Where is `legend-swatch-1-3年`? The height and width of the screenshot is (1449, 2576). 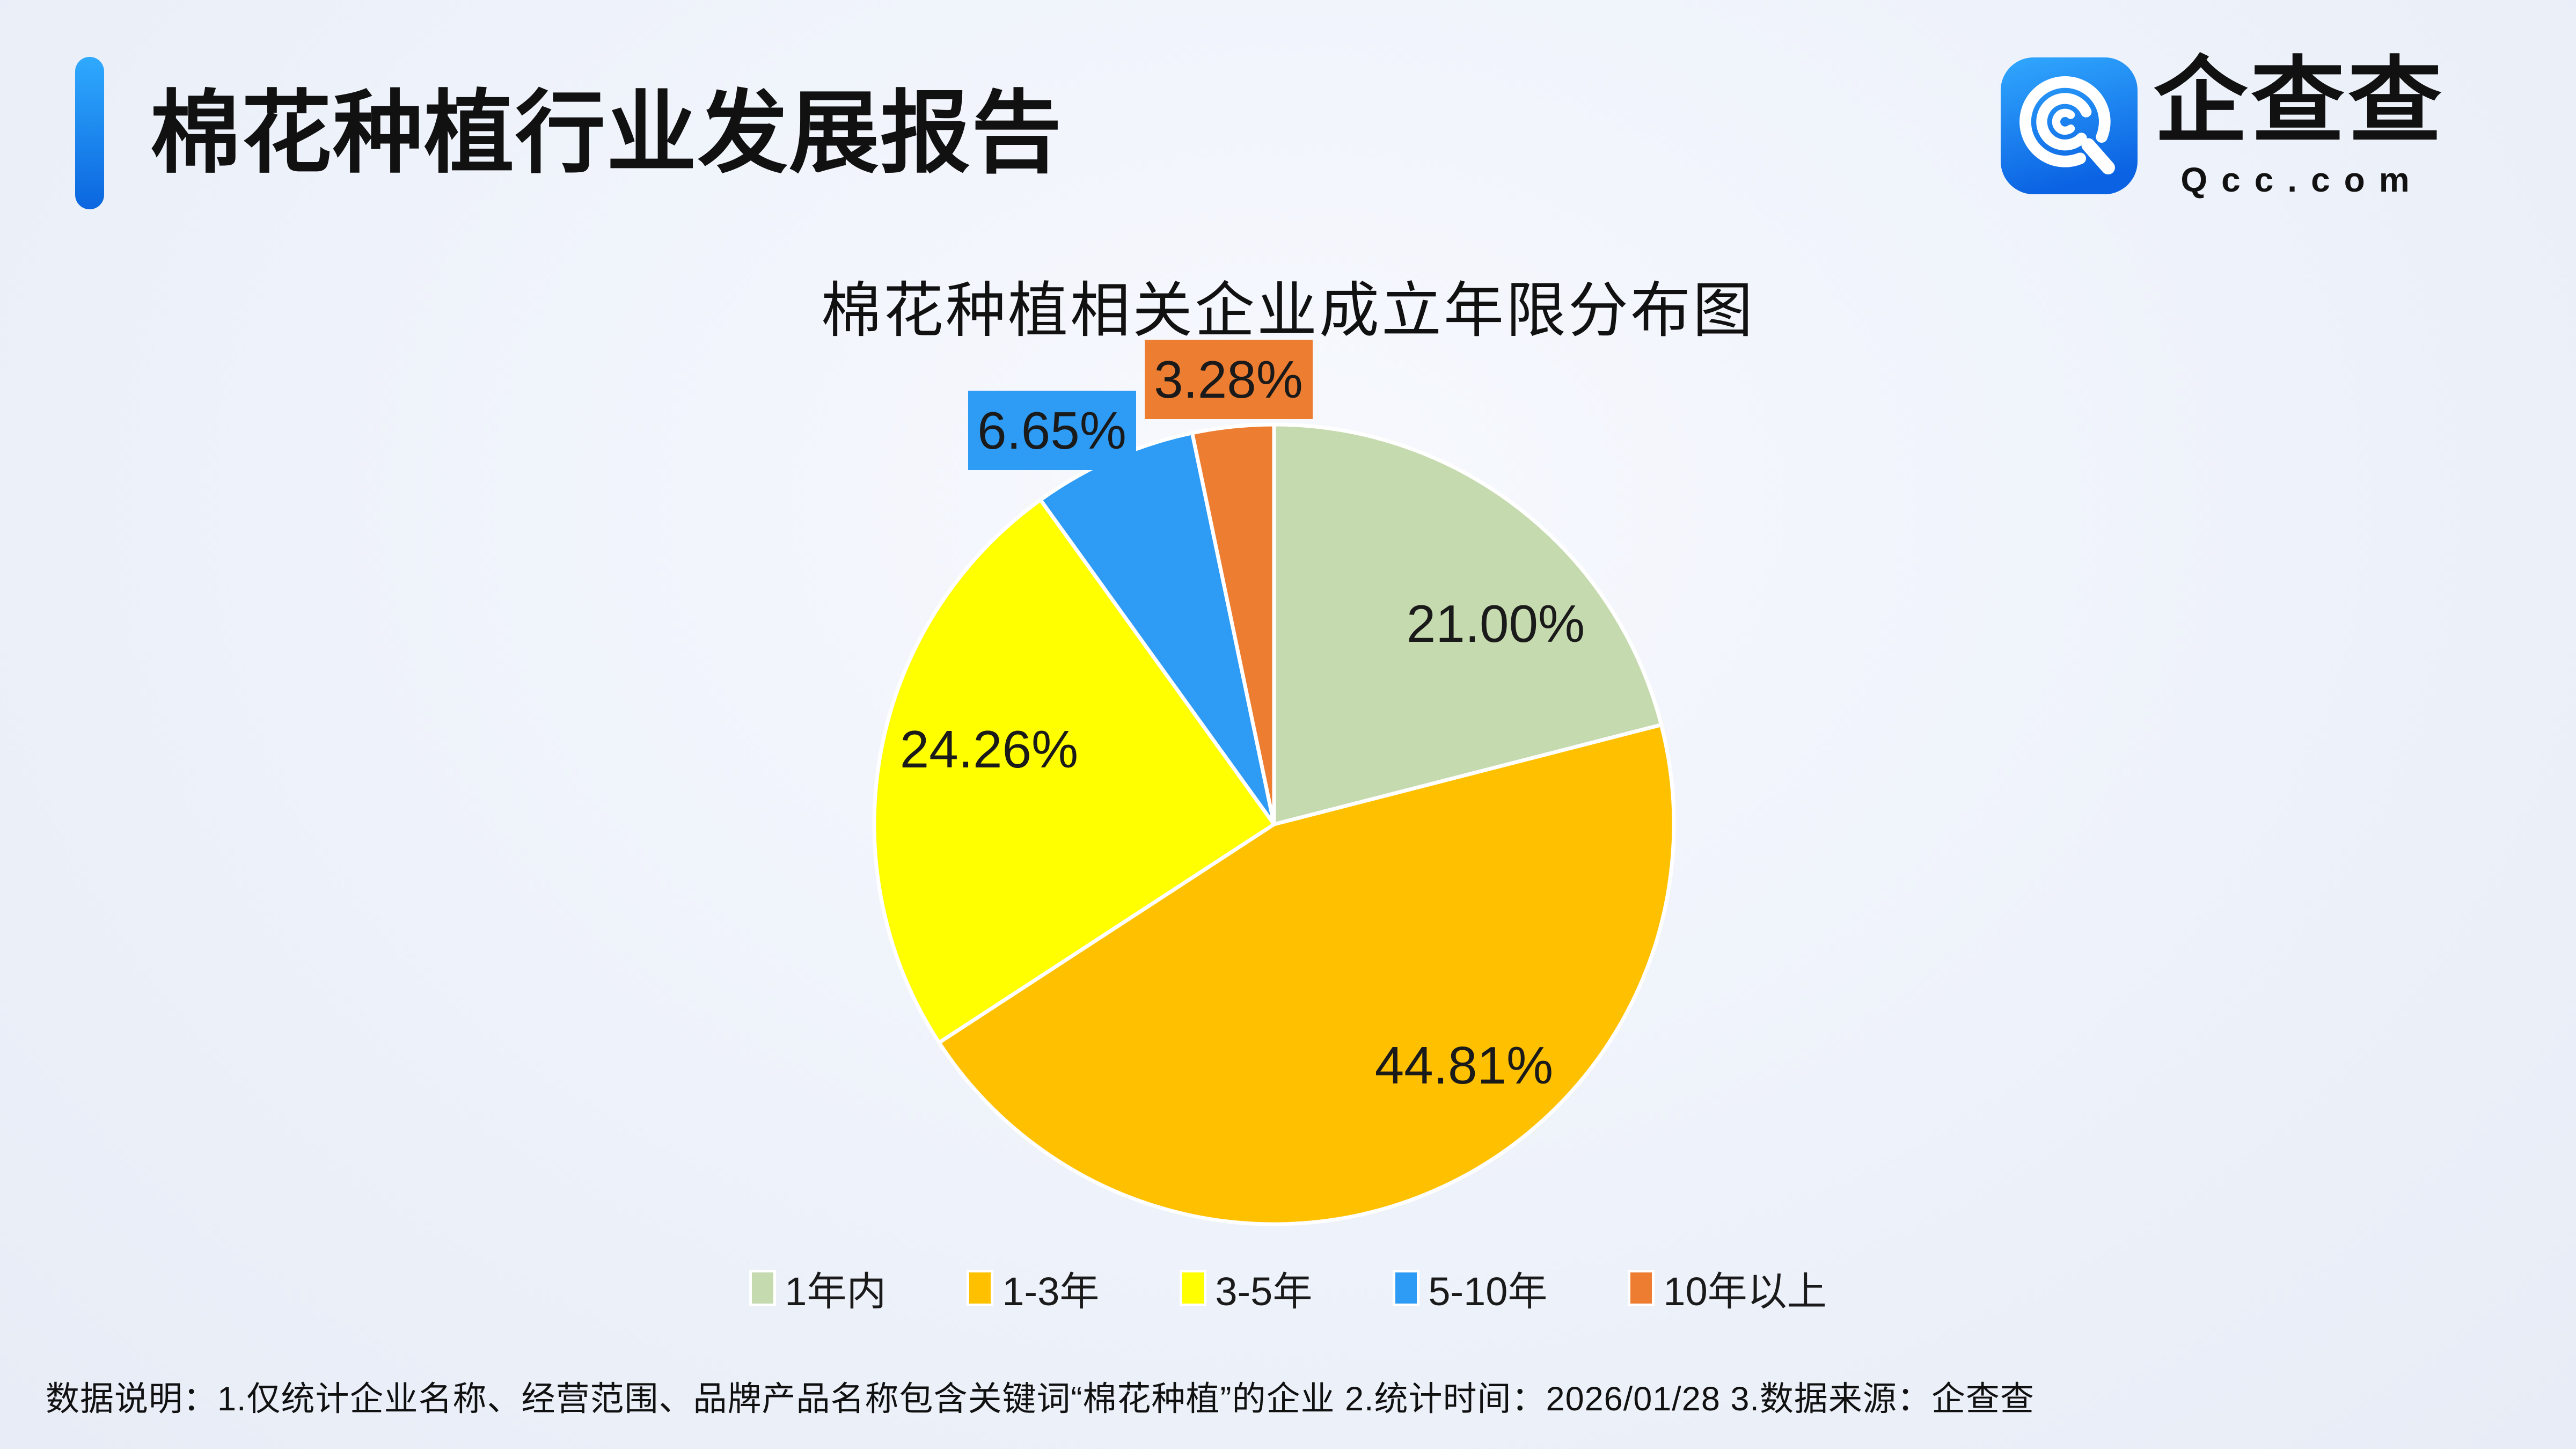
legend-swatch-1-3年 is located at coordinates (980, 1288).